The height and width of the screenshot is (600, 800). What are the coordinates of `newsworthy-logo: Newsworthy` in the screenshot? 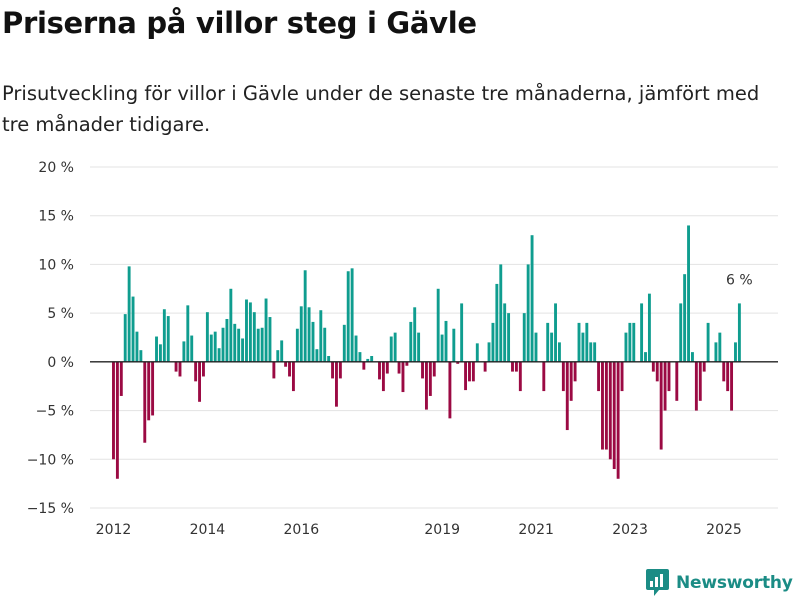 It's located at (719, 582).